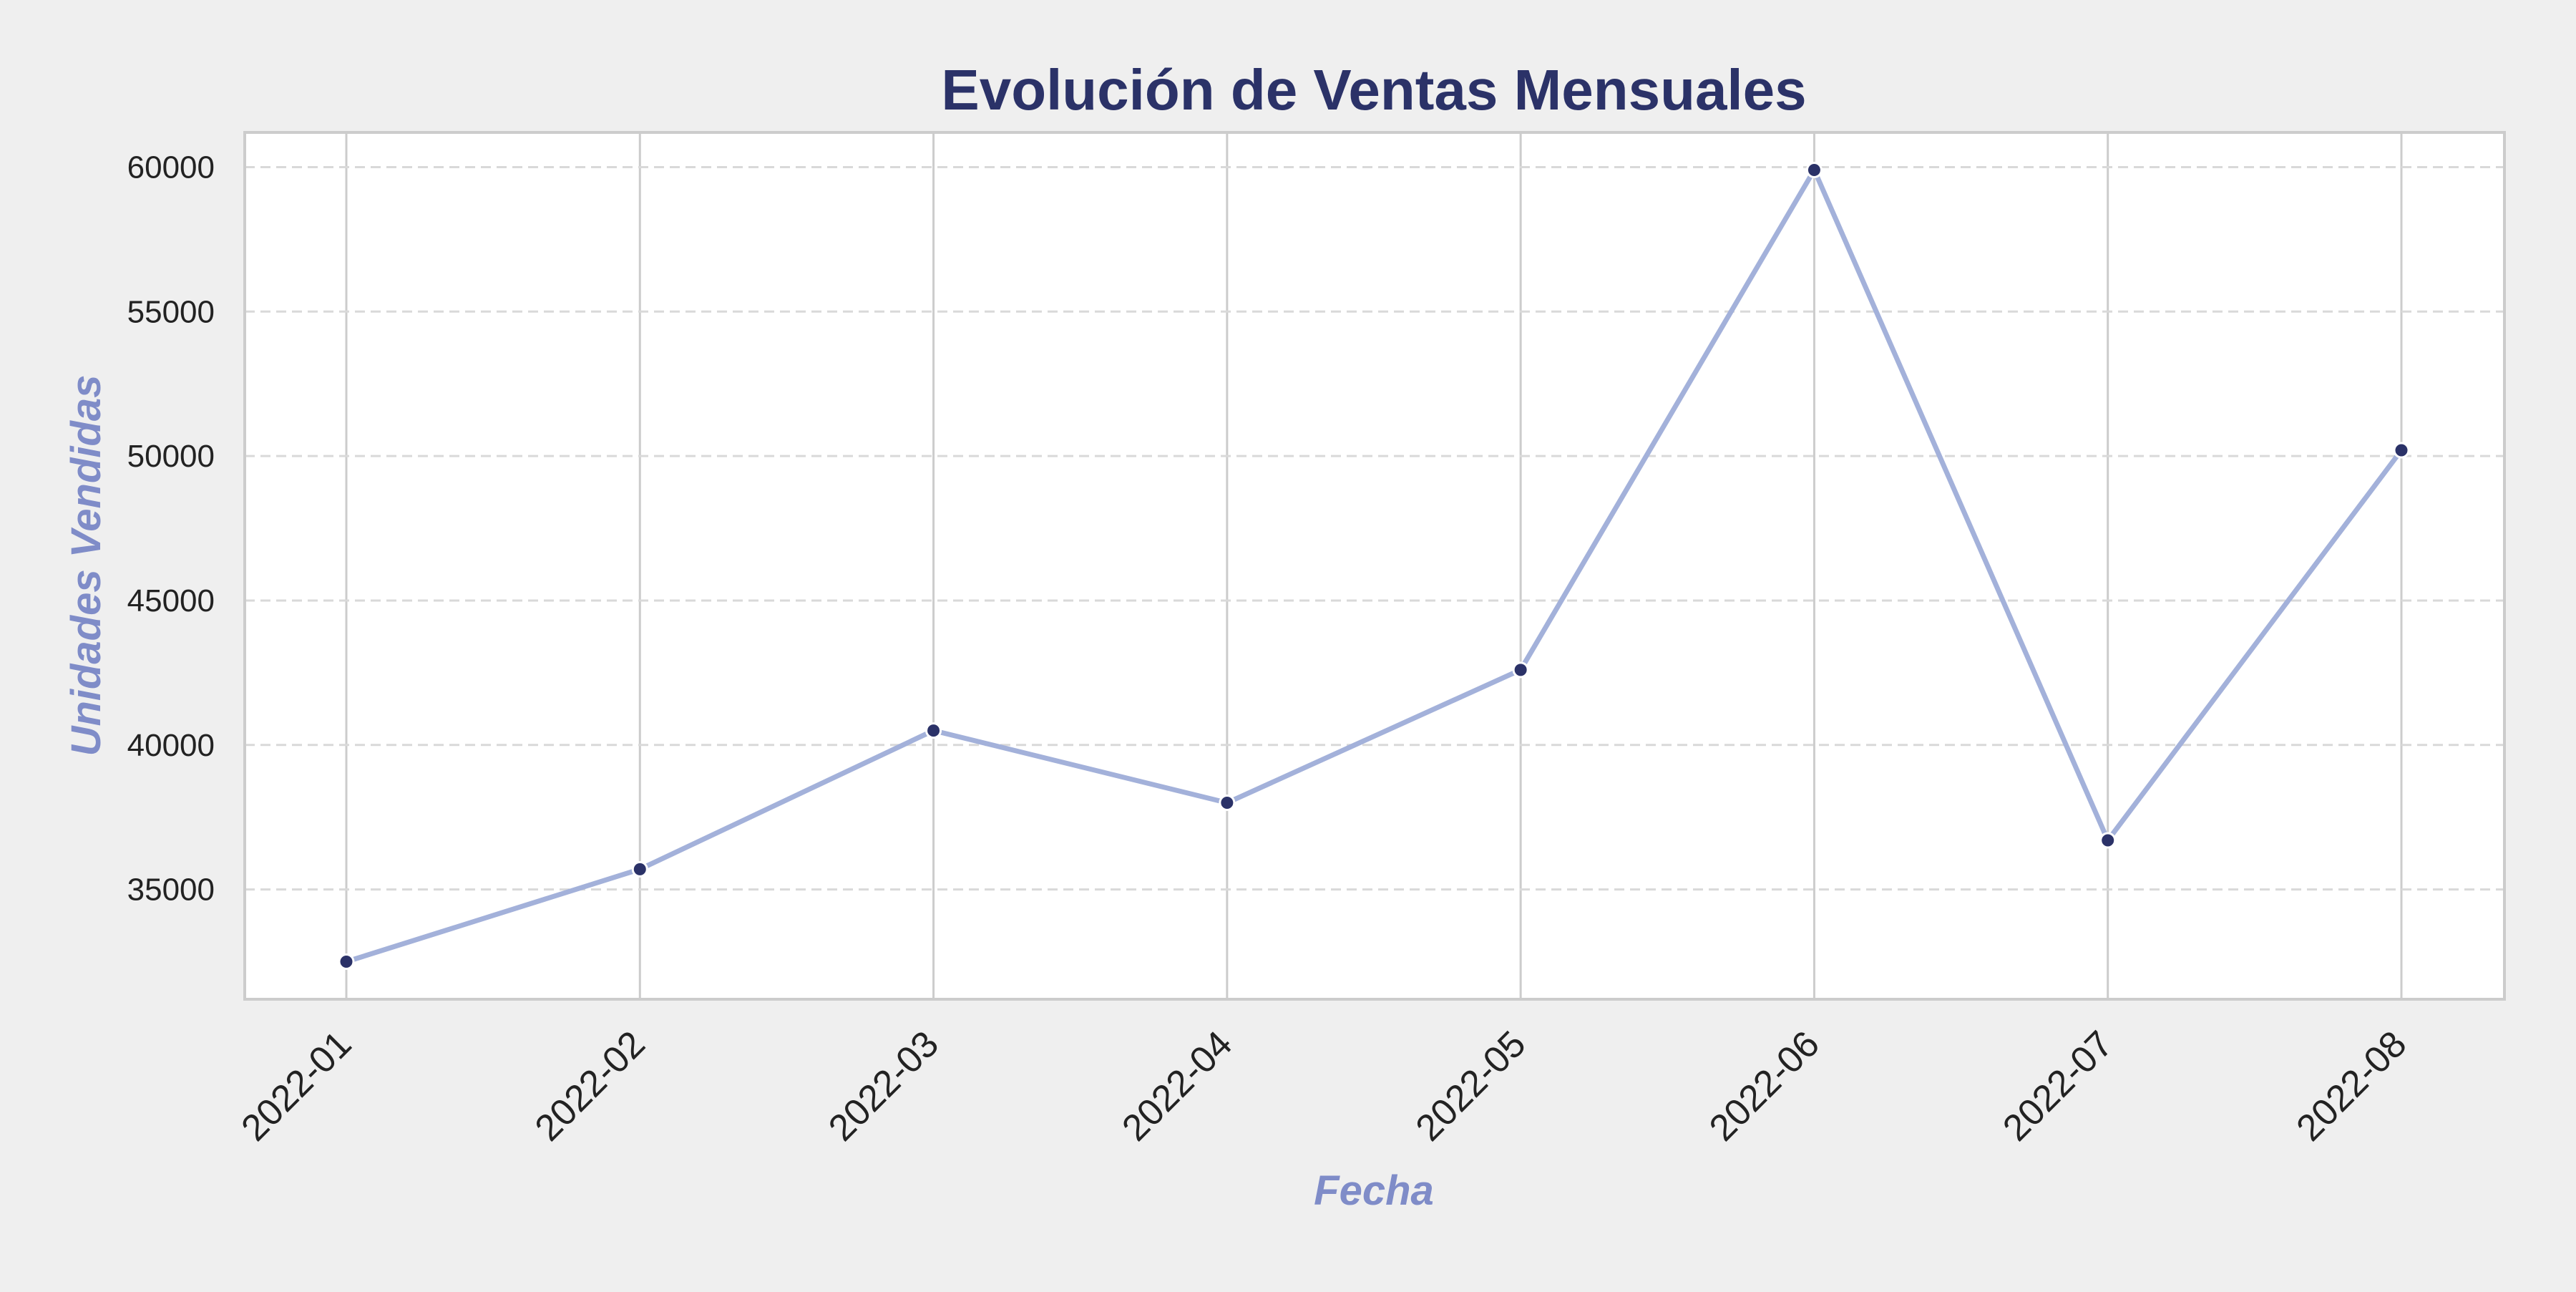  What do you see at coordinates (171, 528) in the screenshot?
I see `y-tick-labels: 35000 40000 45000 50000 55000 60000` at bounding box center [171, 528].